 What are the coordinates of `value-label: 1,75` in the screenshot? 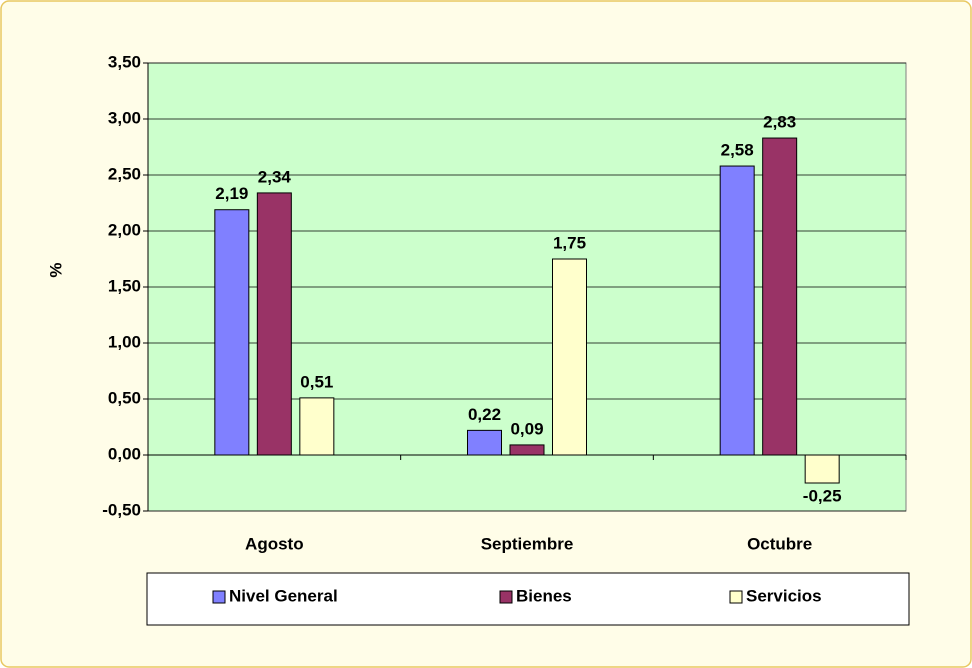 It's located at (569, 242).